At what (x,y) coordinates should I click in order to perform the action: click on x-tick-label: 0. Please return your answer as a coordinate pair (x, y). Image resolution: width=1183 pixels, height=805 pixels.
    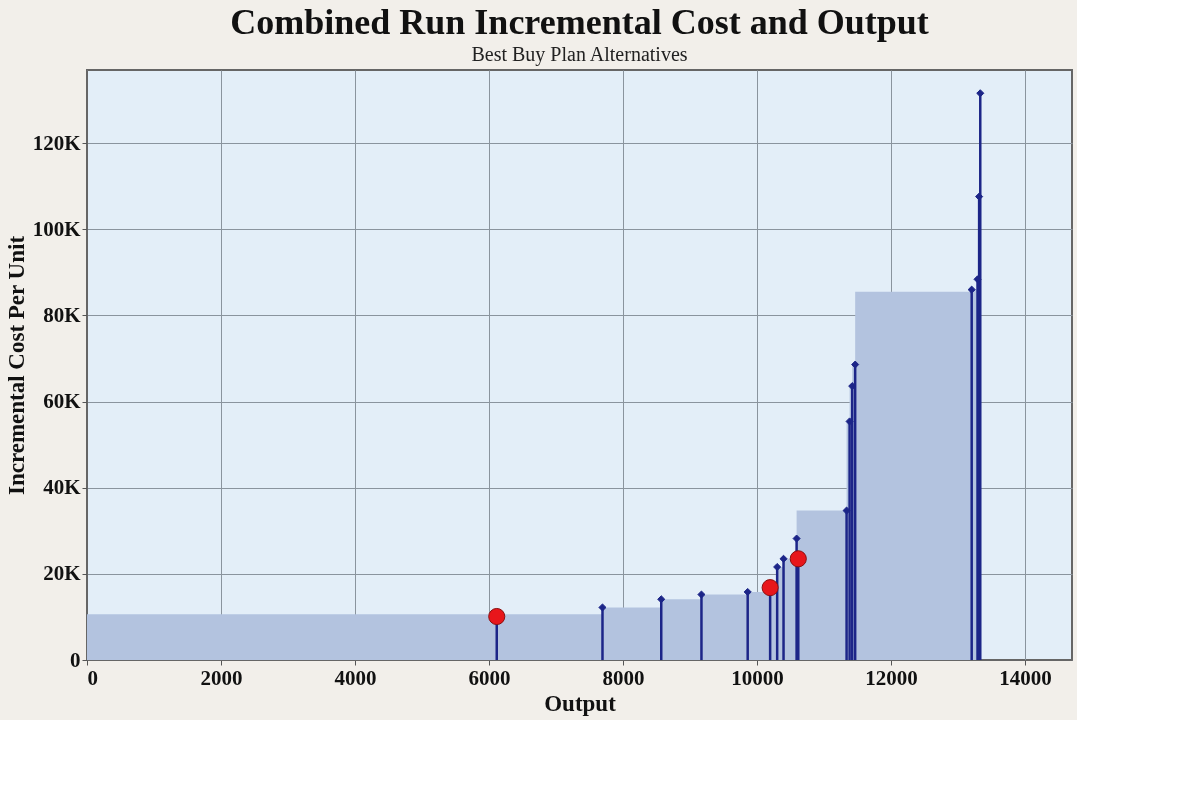
    Looking at the image, I should click on (92, 677).